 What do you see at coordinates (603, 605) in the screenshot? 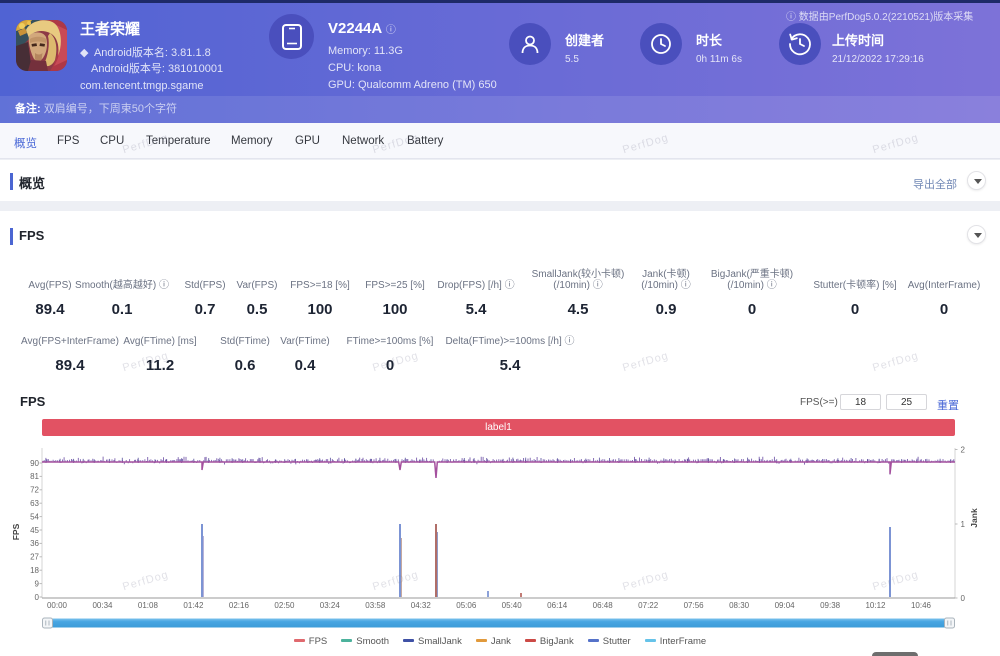
I see `svg-text: 06:48` at bounding box center [603, 605].